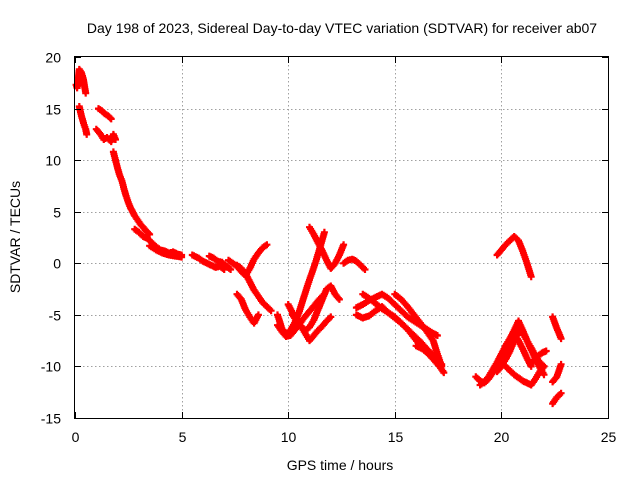  What do you see at coordinates (344, 437) in the screenshot?
I see `x-tick-labels: 0 5 10 15 20 25` at bounding box center [344, 437].